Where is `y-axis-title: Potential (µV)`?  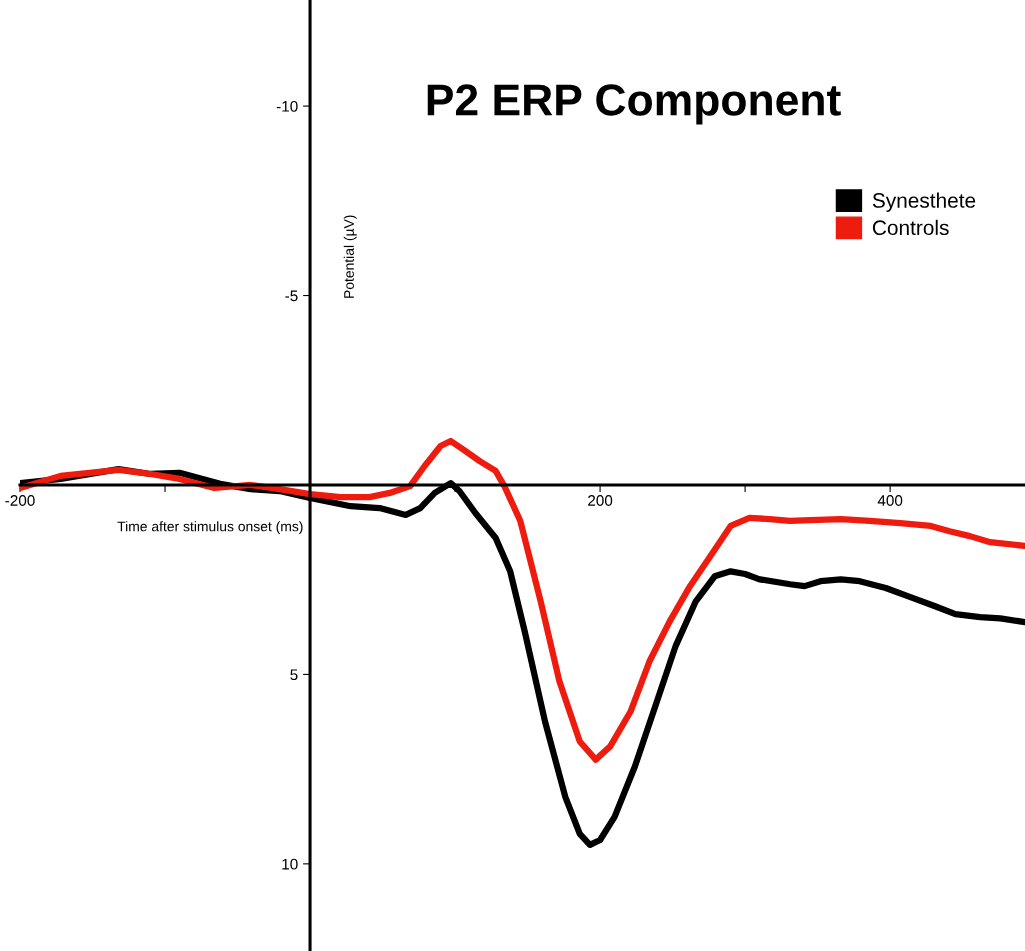
y-axis-title: Potential (µV) is located at coordinates (350, 256).